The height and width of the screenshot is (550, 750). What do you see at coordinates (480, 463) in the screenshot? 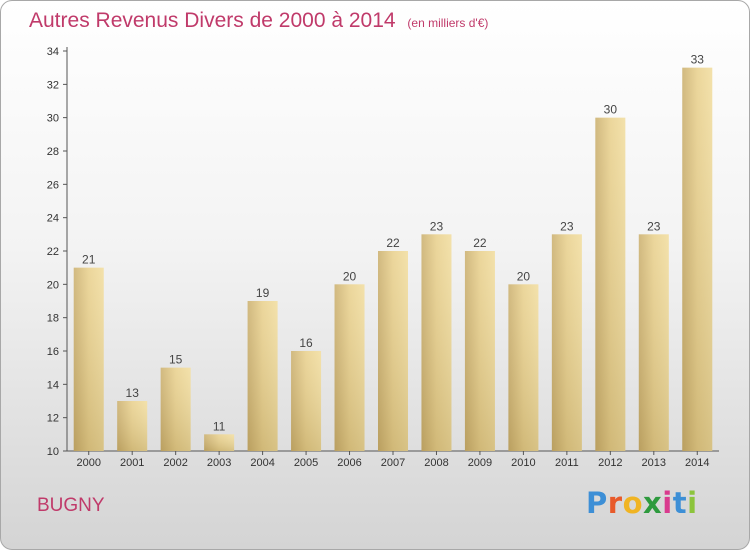
I see `x-tick-label: 2009` at bounding box center [480, 463].